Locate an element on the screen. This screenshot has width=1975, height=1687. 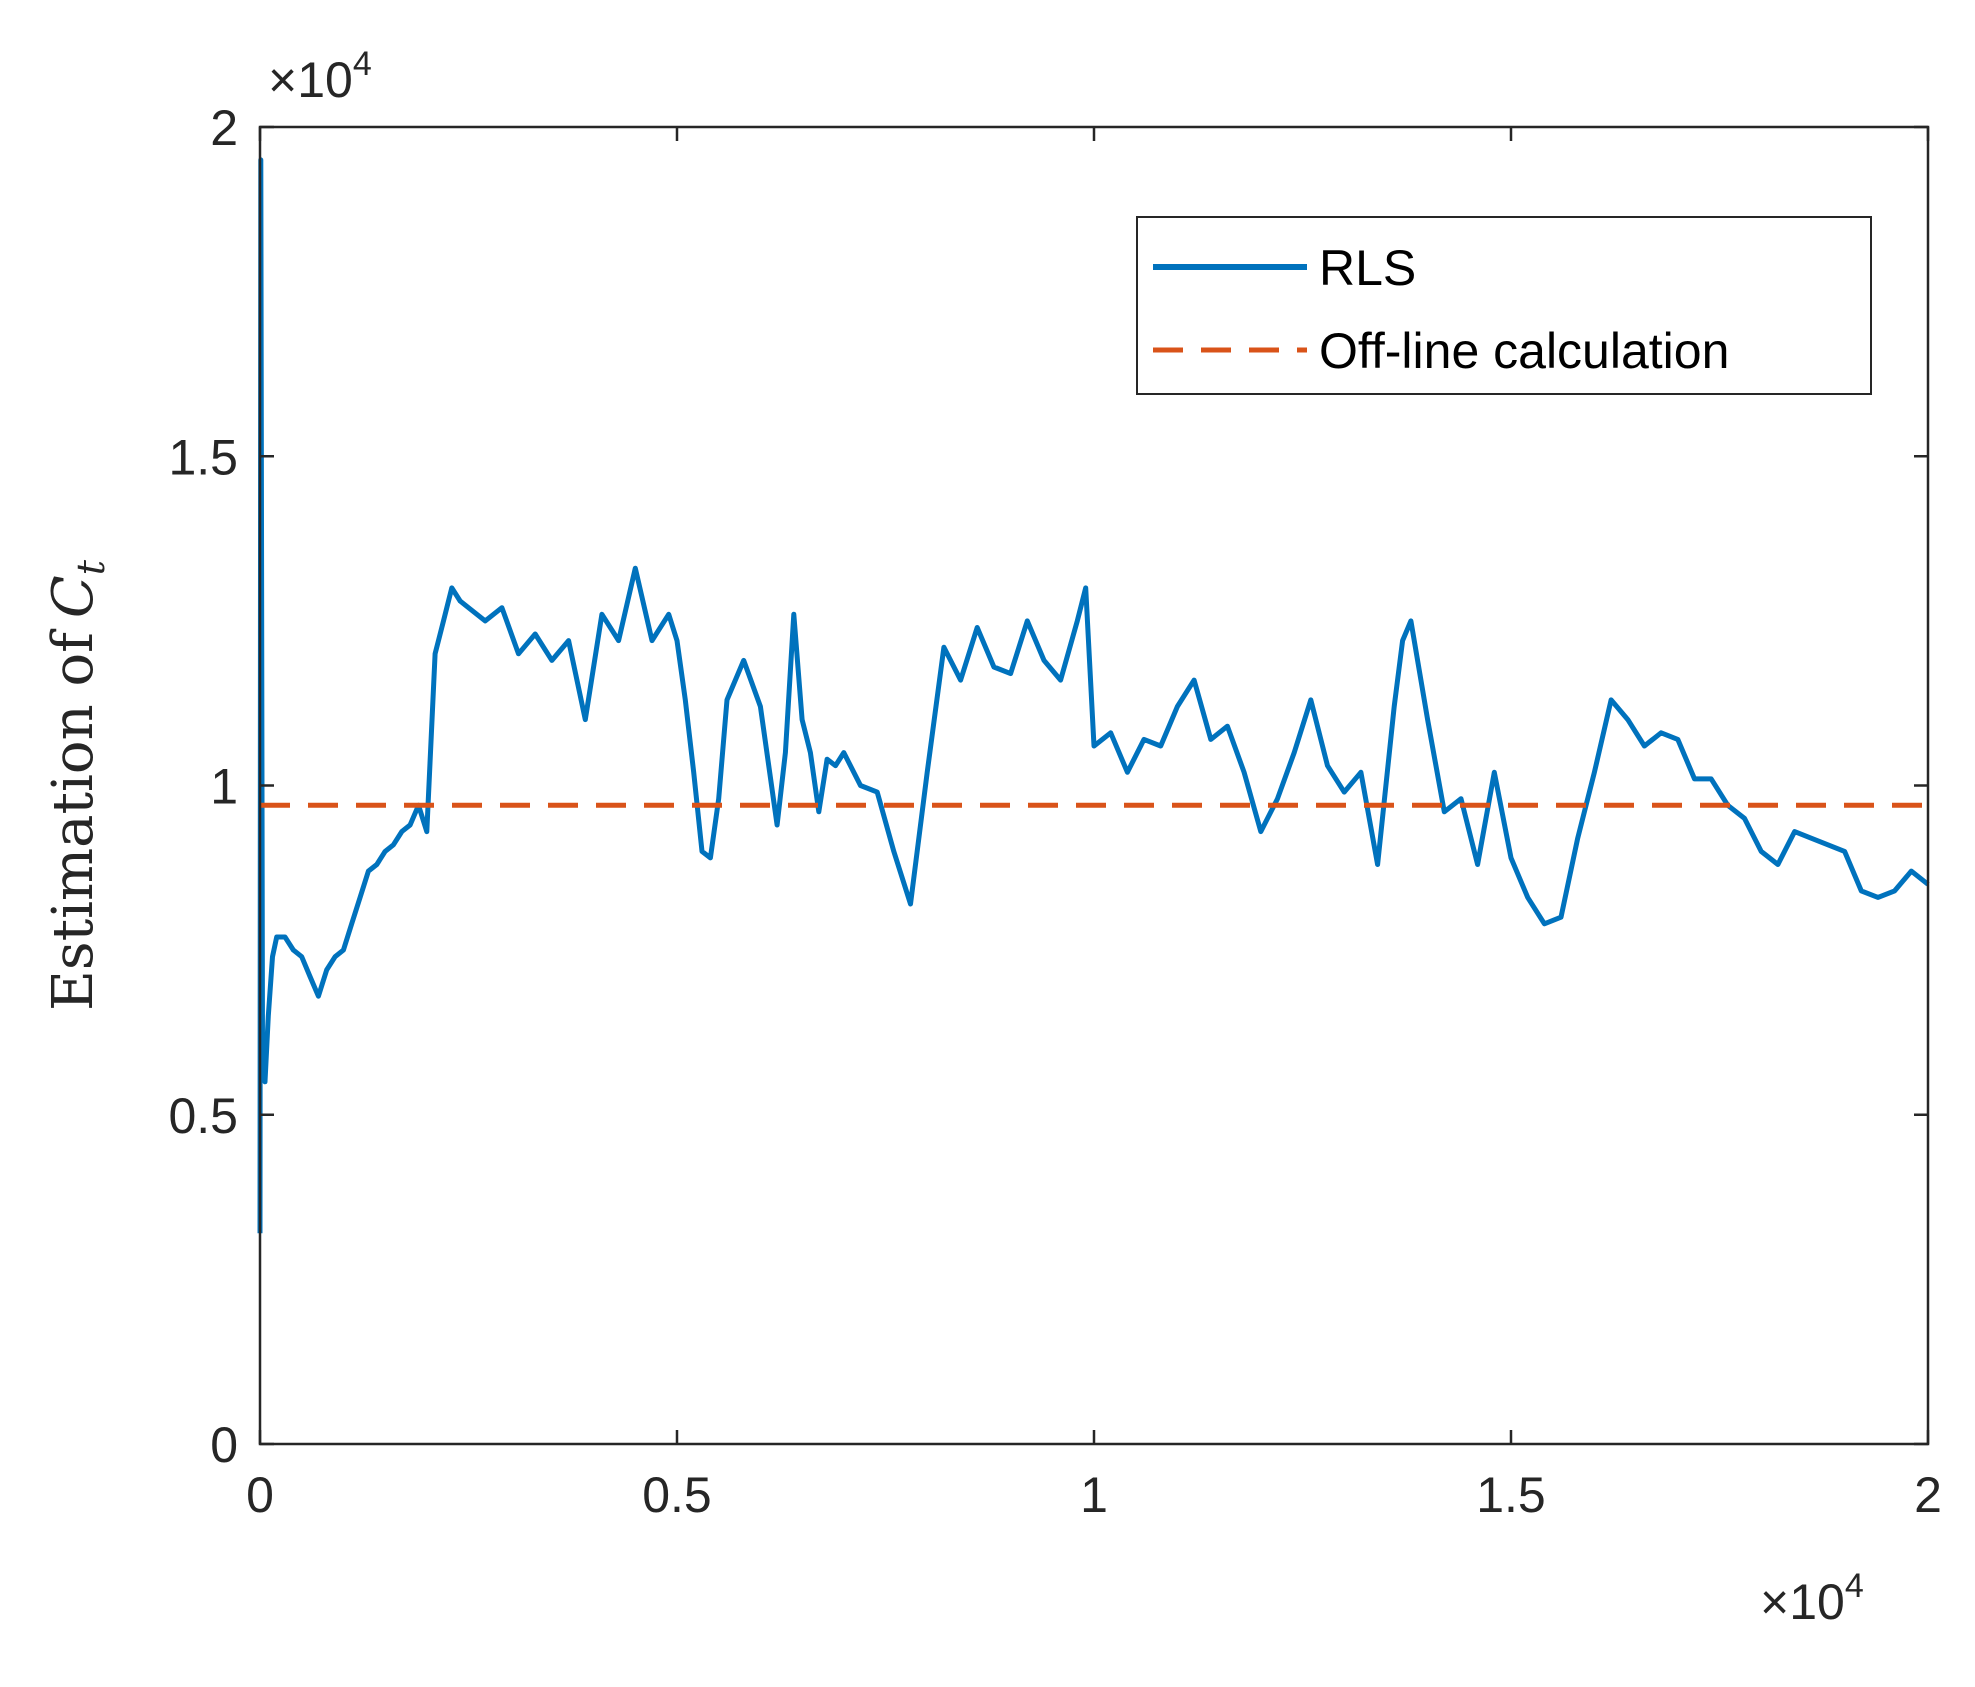
y-tick-label: 0 is located at coordinates (224, 1445).